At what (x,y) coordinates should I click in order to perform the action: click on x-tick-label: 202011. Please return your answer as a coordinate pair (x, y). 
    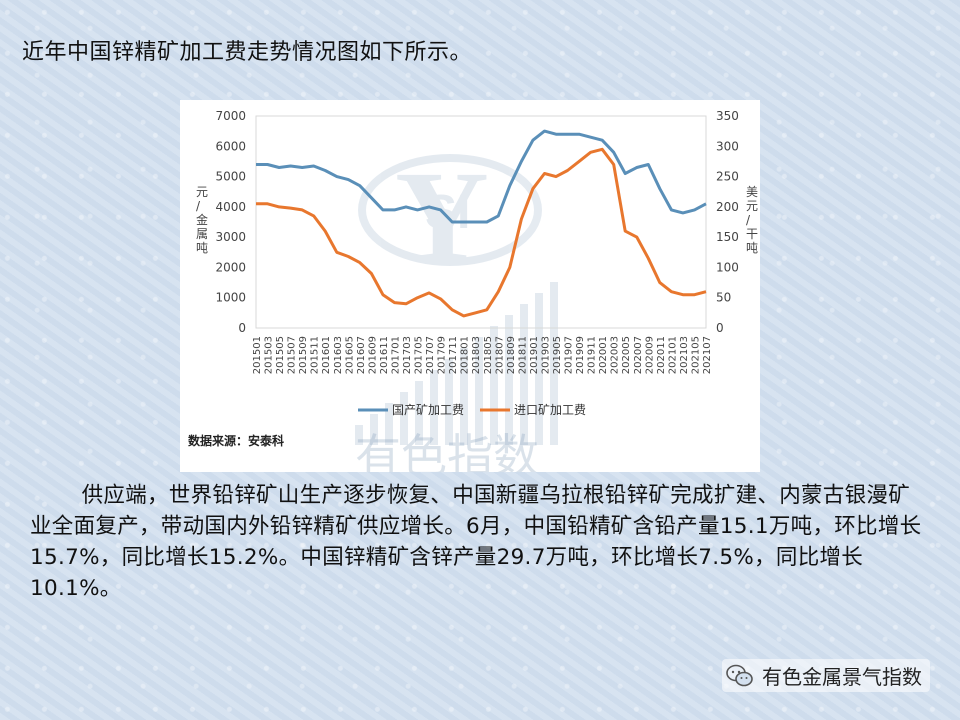
    Looking at the image, I should click on (661, 355).